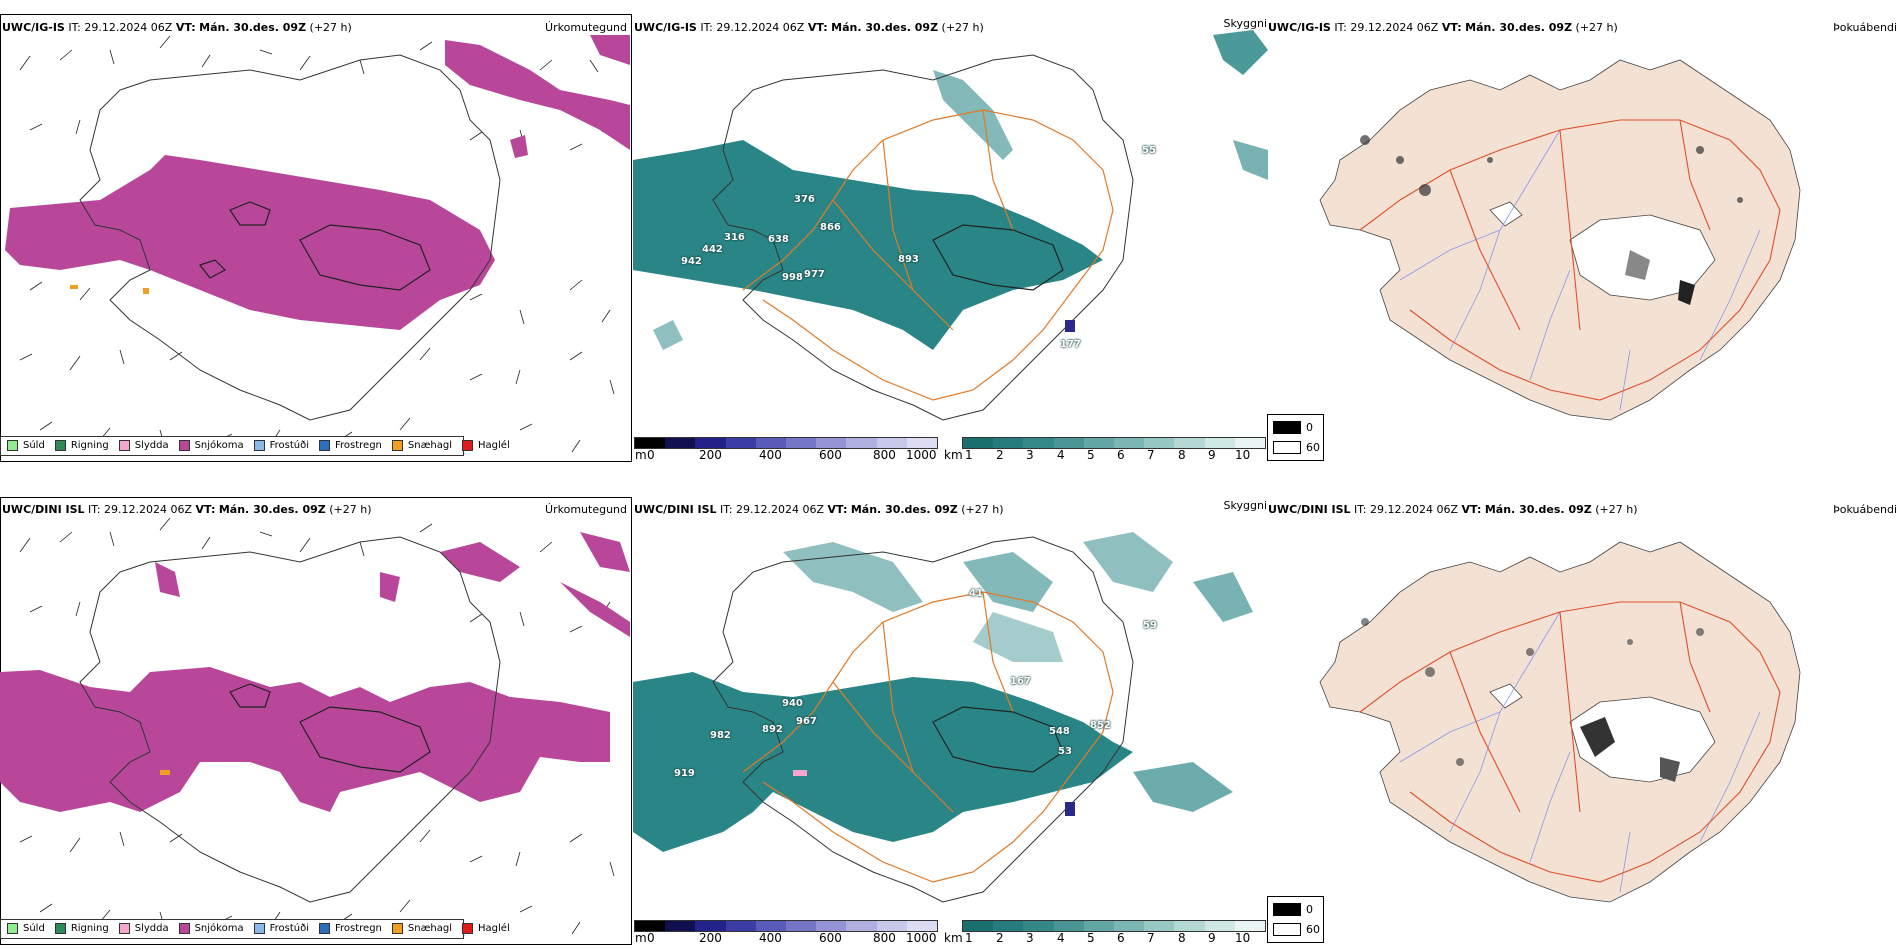 The height and width of the screenshot is (950, 1900). I want to click on vis-label: 167, so click(1020, 681).